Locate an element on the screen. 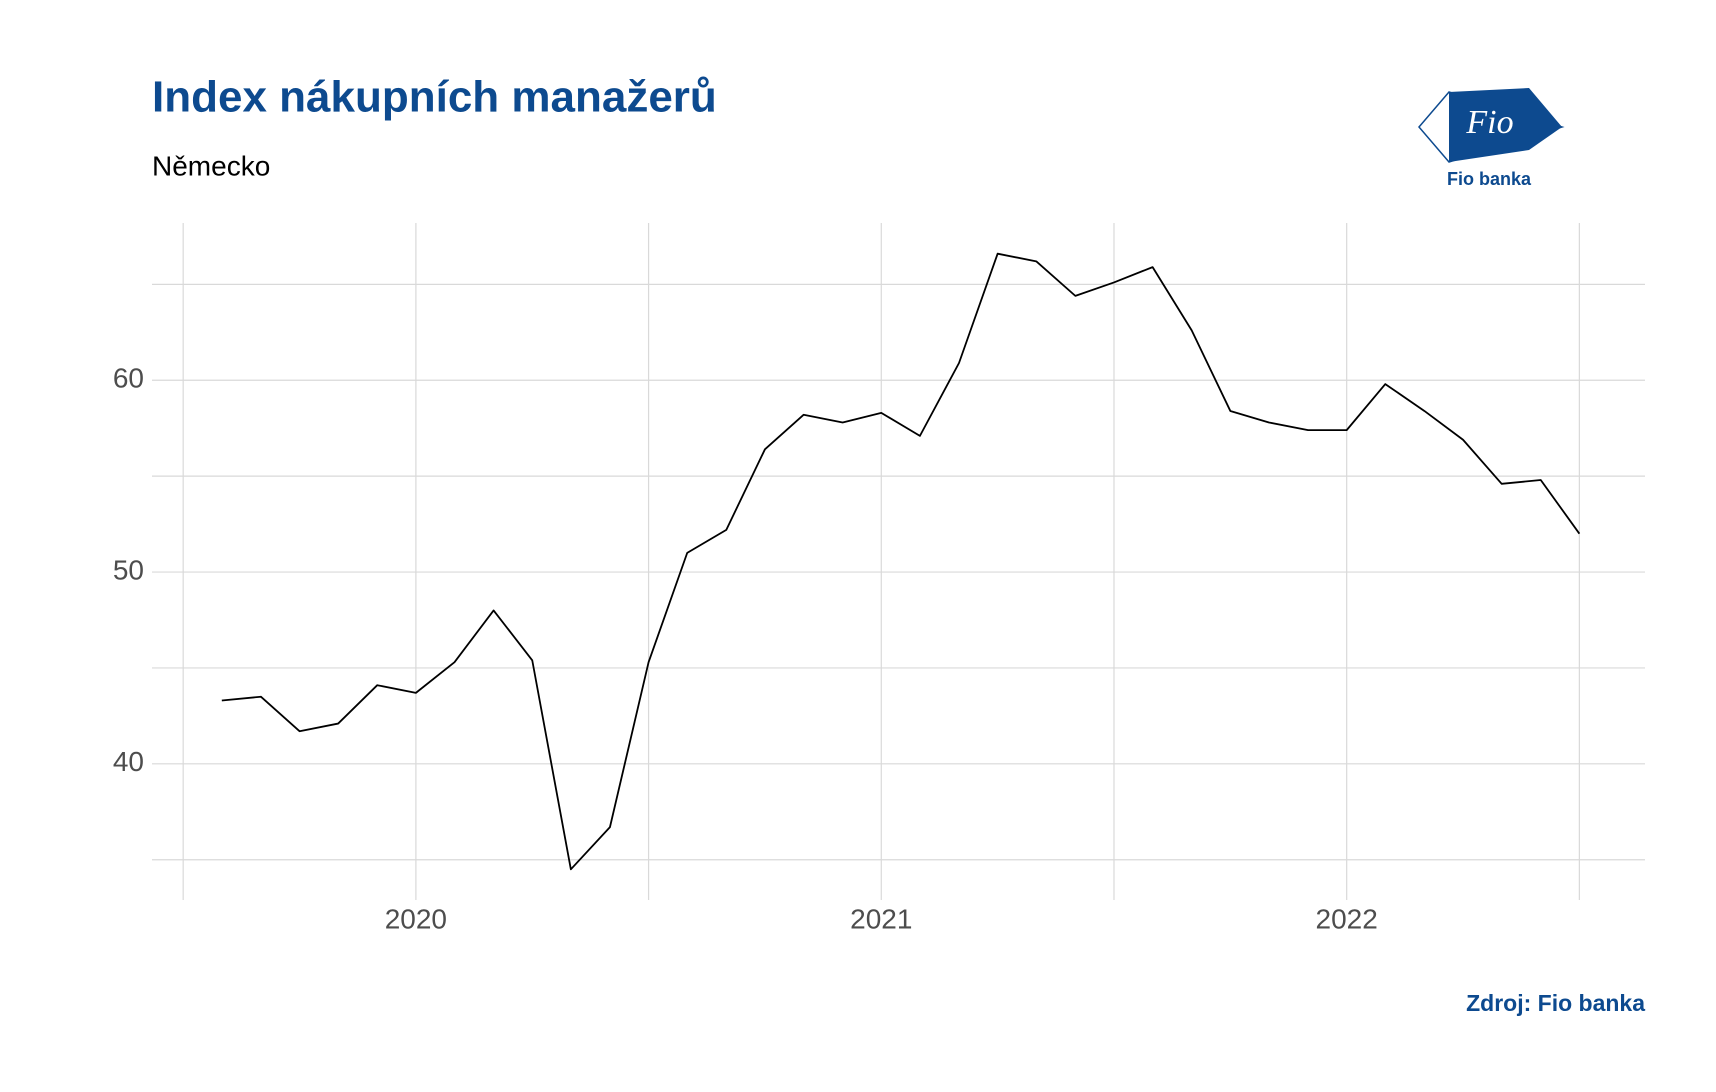  source: Zdroj: Fio banka is located at coordinates (1555, 1003).